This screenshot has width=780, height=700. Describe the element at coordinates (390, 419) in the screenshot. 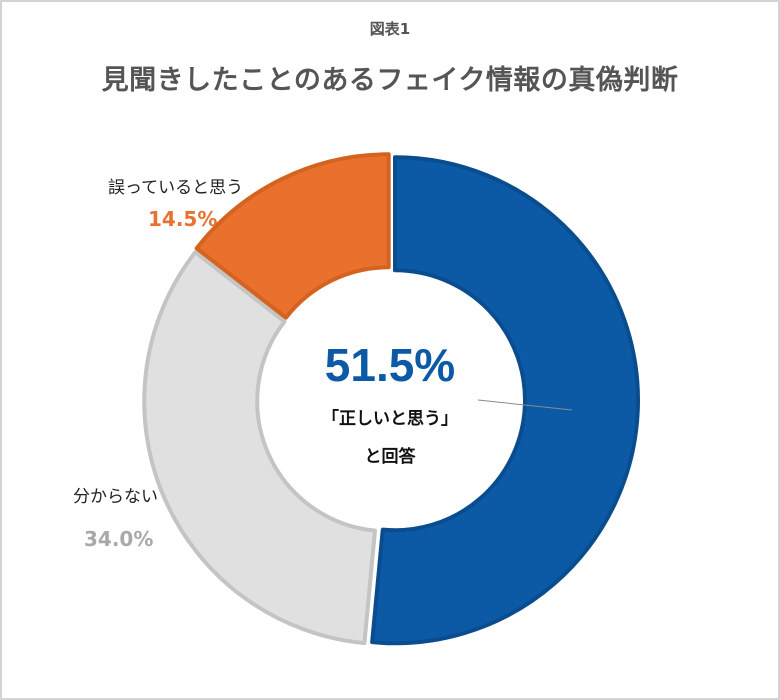

I see `center-line-1: 「正しいと思う」` at that location.